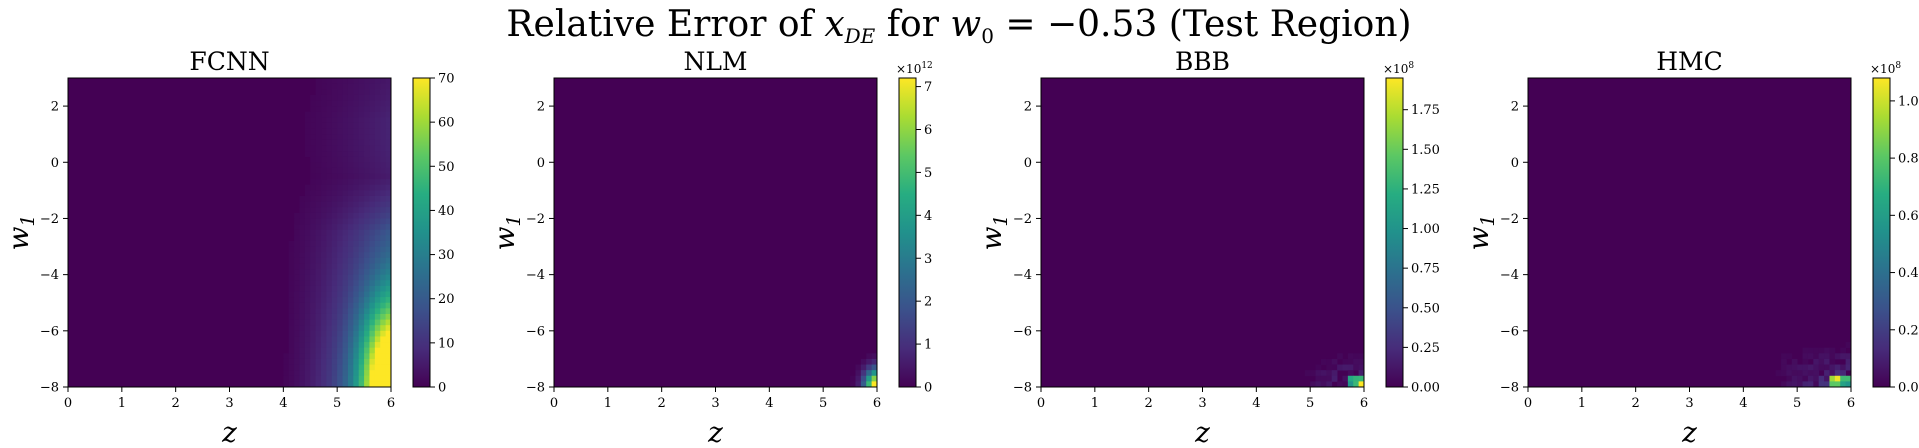 Image resolution: width=1919 pixels, height=448 pixels. What do you see at coordinates (1425, 110) in the screenshot?
I see `colorbar-tick-label: 1.75` at bounding box center [1425, 110].